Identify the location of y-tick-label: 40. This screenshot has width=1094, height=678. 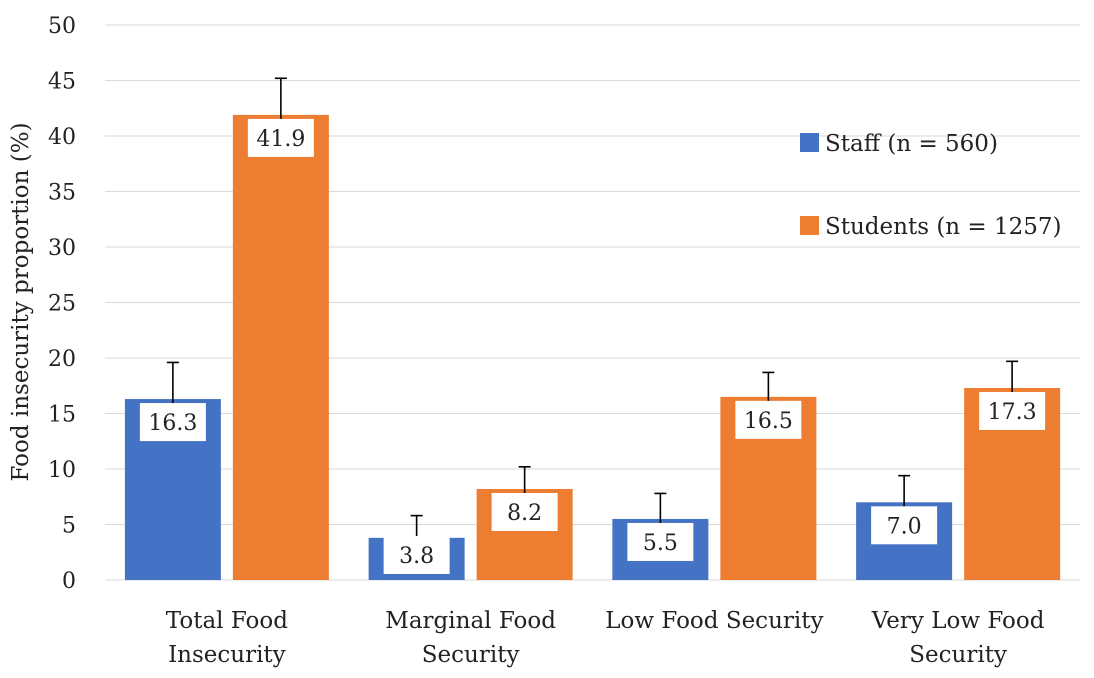
(62, 137).